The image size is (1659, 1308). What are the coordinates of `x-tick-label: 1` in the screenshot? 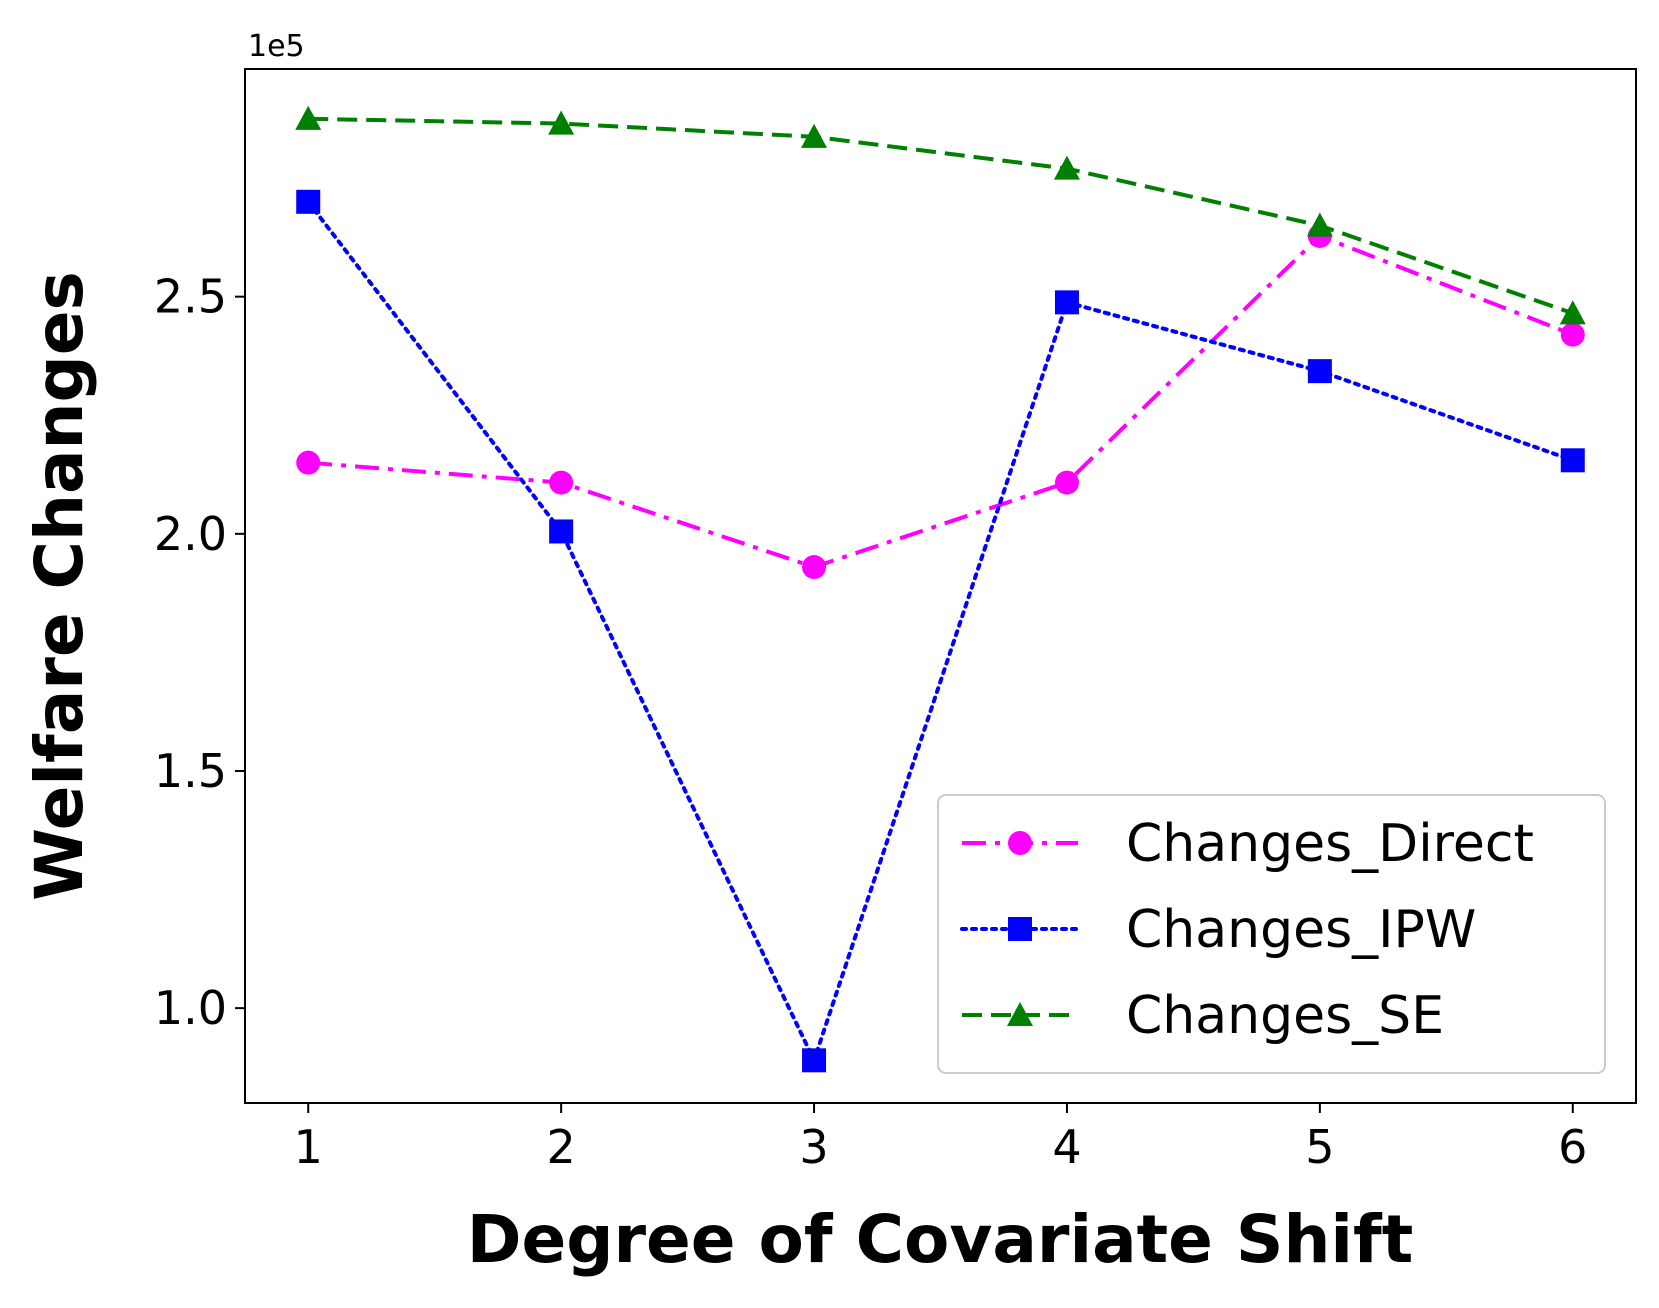 It's located at (308, 1147).